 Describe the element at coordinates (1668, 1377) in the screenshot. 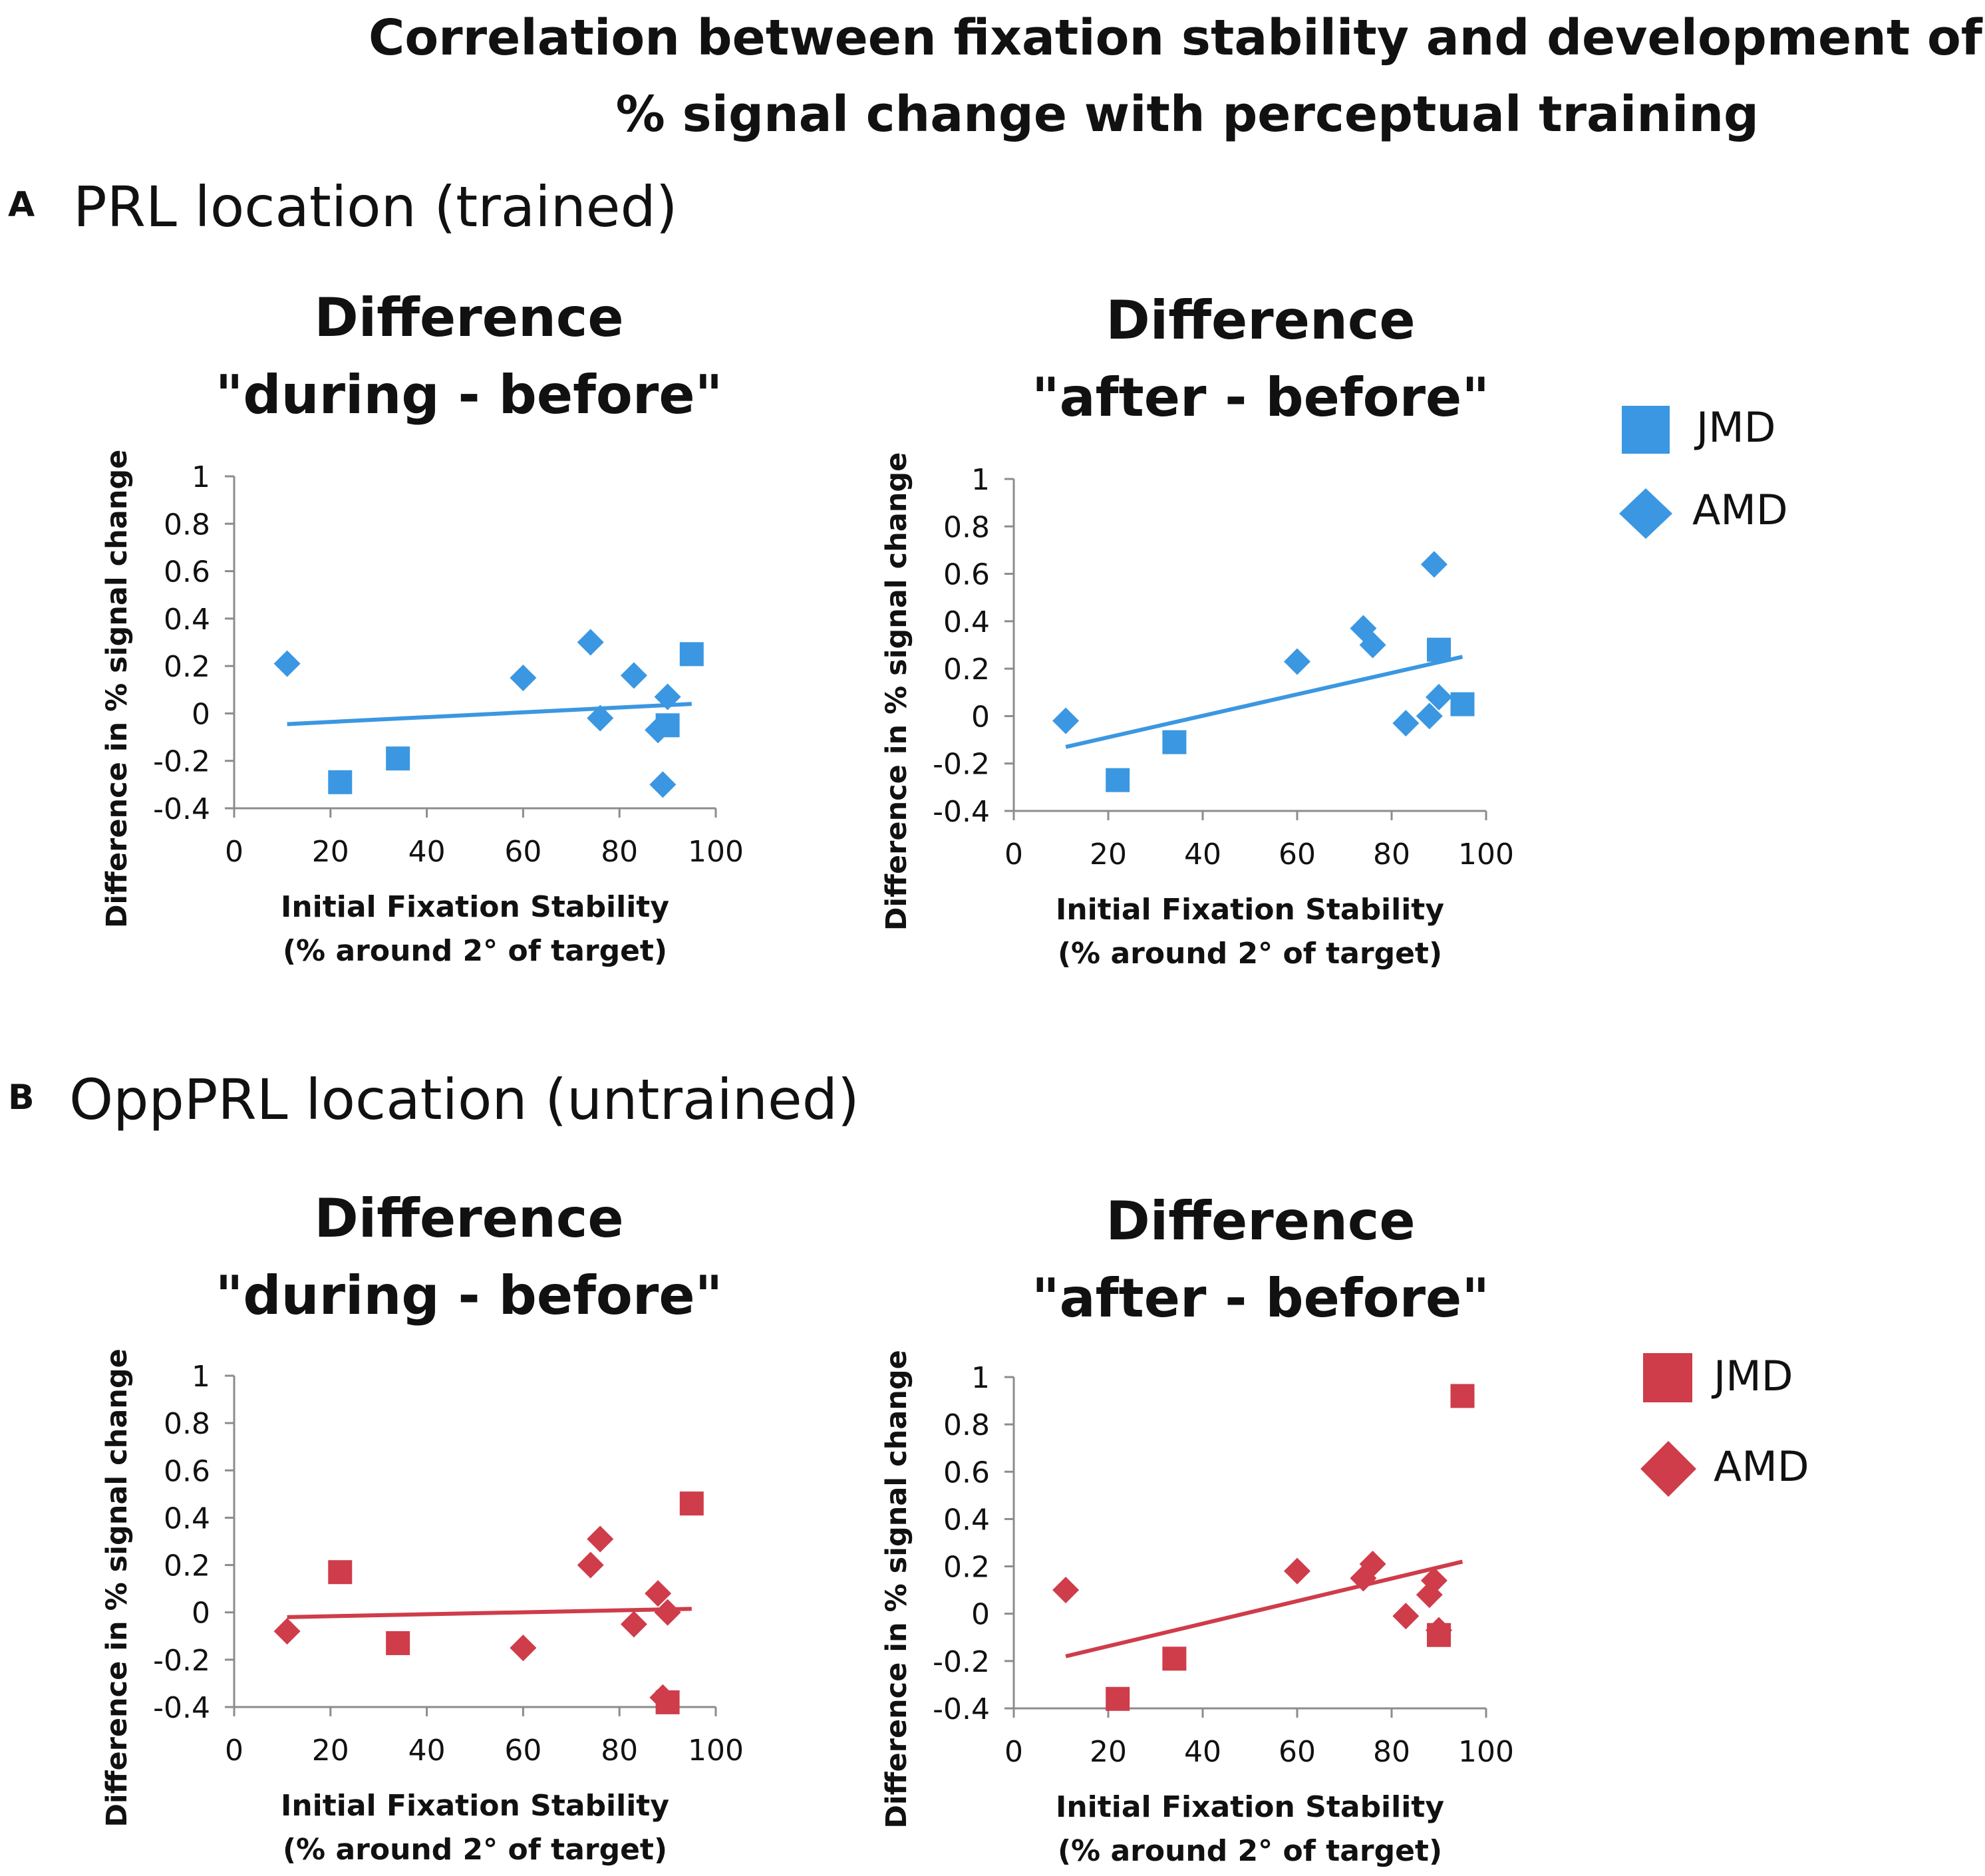

I see `legend-b-jmd-marker` at that location.